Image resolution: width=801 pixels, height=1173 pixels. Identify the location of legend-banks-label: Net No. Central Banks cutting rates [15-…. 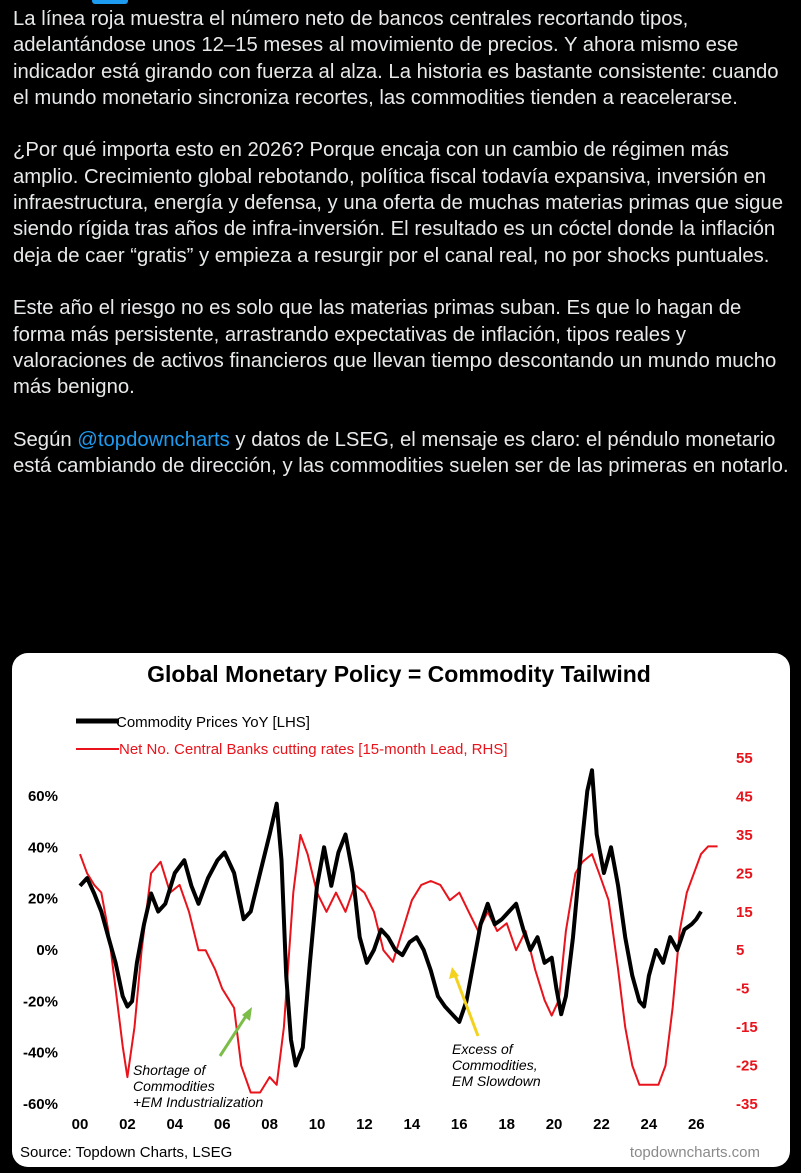
(313, 749).